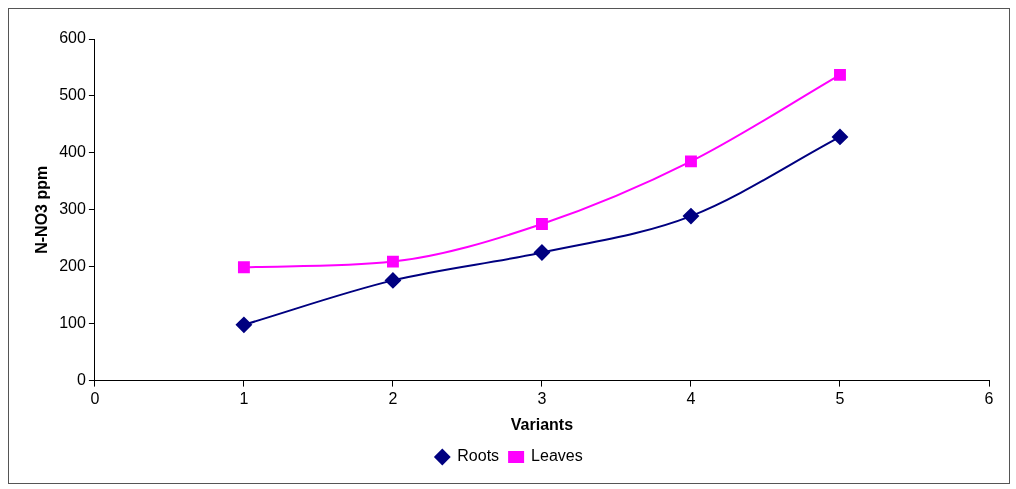  Describe the element at coordinates (72, 95) in the screenshot. I see `y-tick-label: 500` at that location.